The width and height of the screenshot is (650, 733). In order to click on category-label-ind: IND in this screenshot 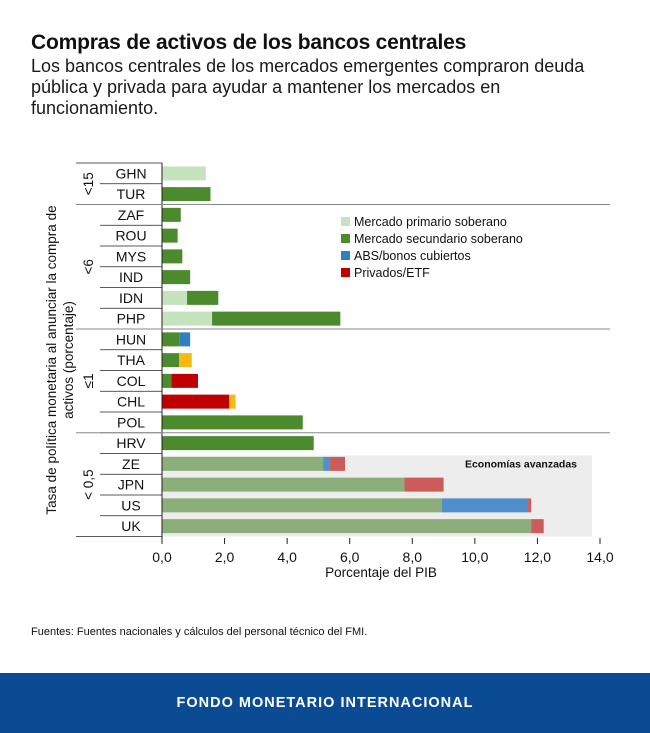, I will do `click(131, 277)`.